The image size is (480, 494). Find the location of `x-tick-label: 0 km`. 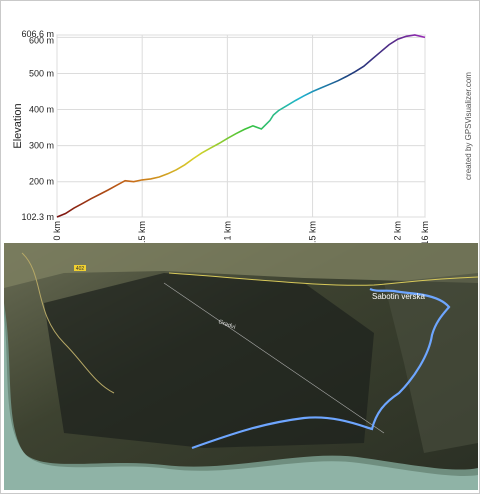

x-tick-label: 0 km is located at coordinates (57, 231).